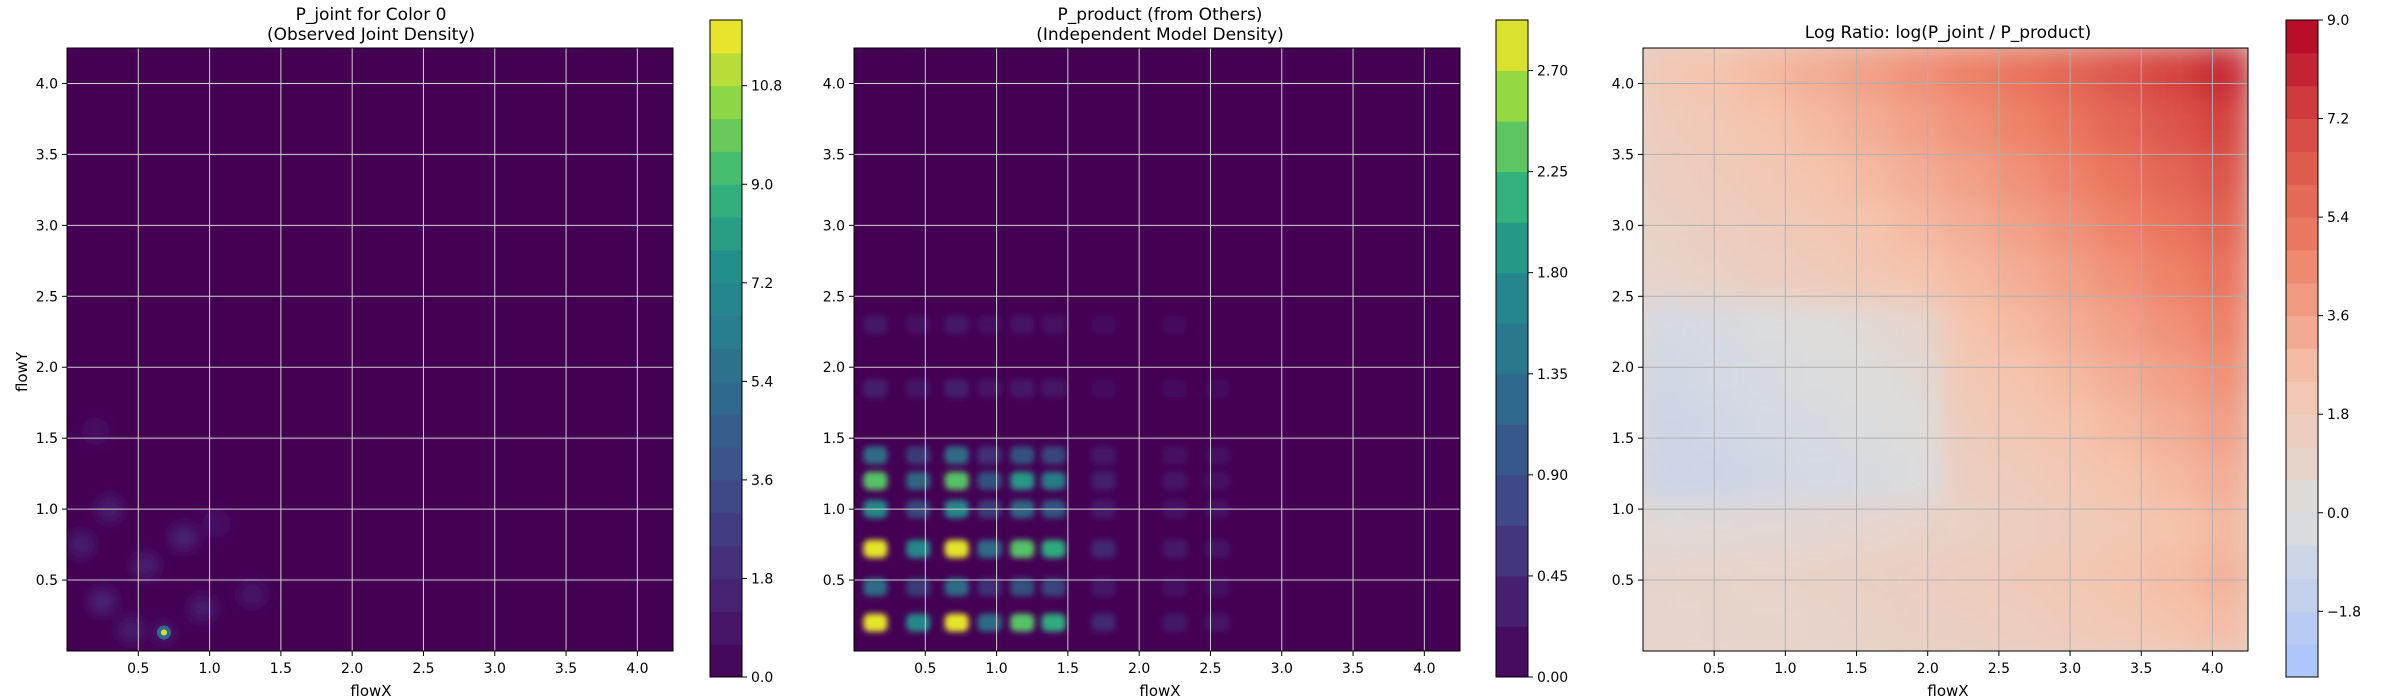  What do you see at coordinates (370, 691) in the screenshot?
I see `panel-1-xlabel: flowX` at bounding box center [370, 691].